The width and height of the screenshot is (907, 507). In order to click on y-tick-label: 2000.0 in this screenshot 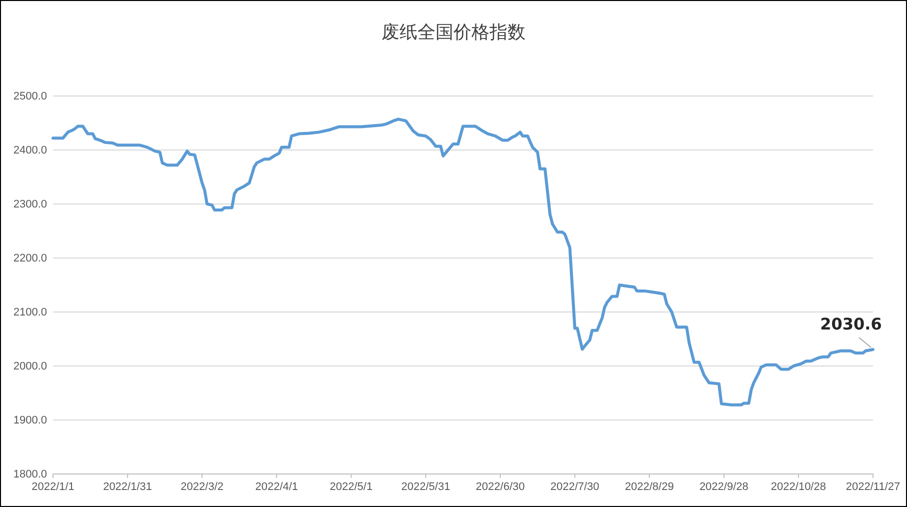, I will do `click(30, 366)`.